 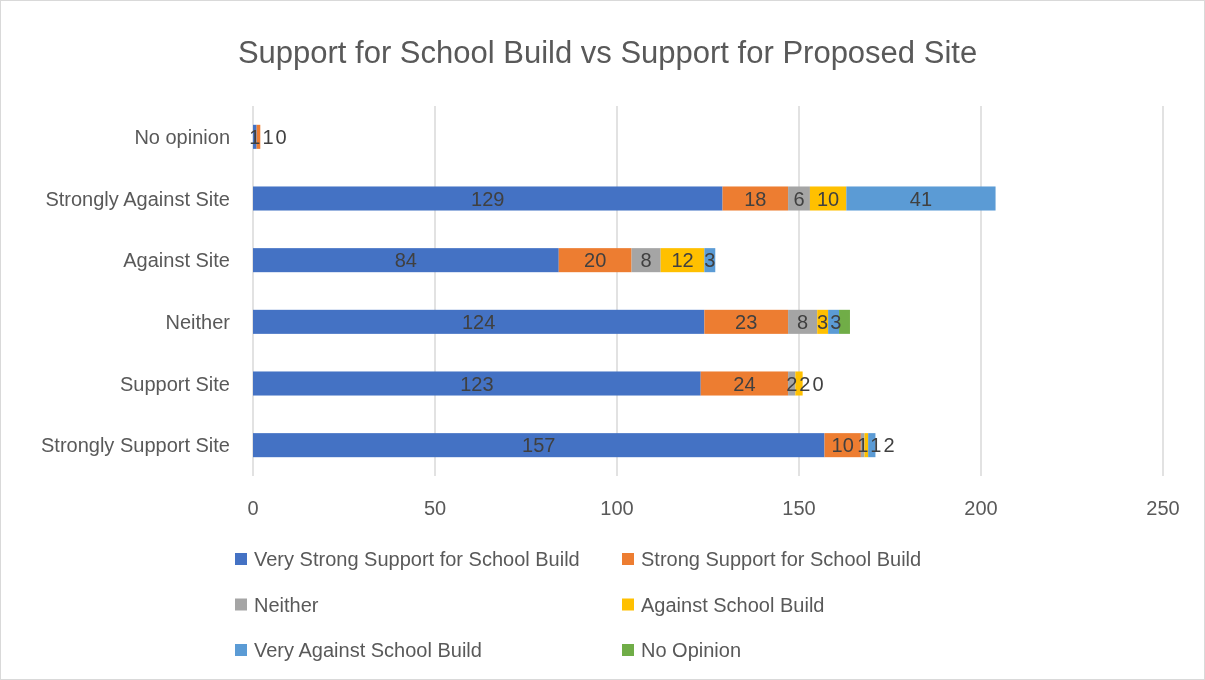 I want to click on data-label: 129, so click(x=488, y=198).